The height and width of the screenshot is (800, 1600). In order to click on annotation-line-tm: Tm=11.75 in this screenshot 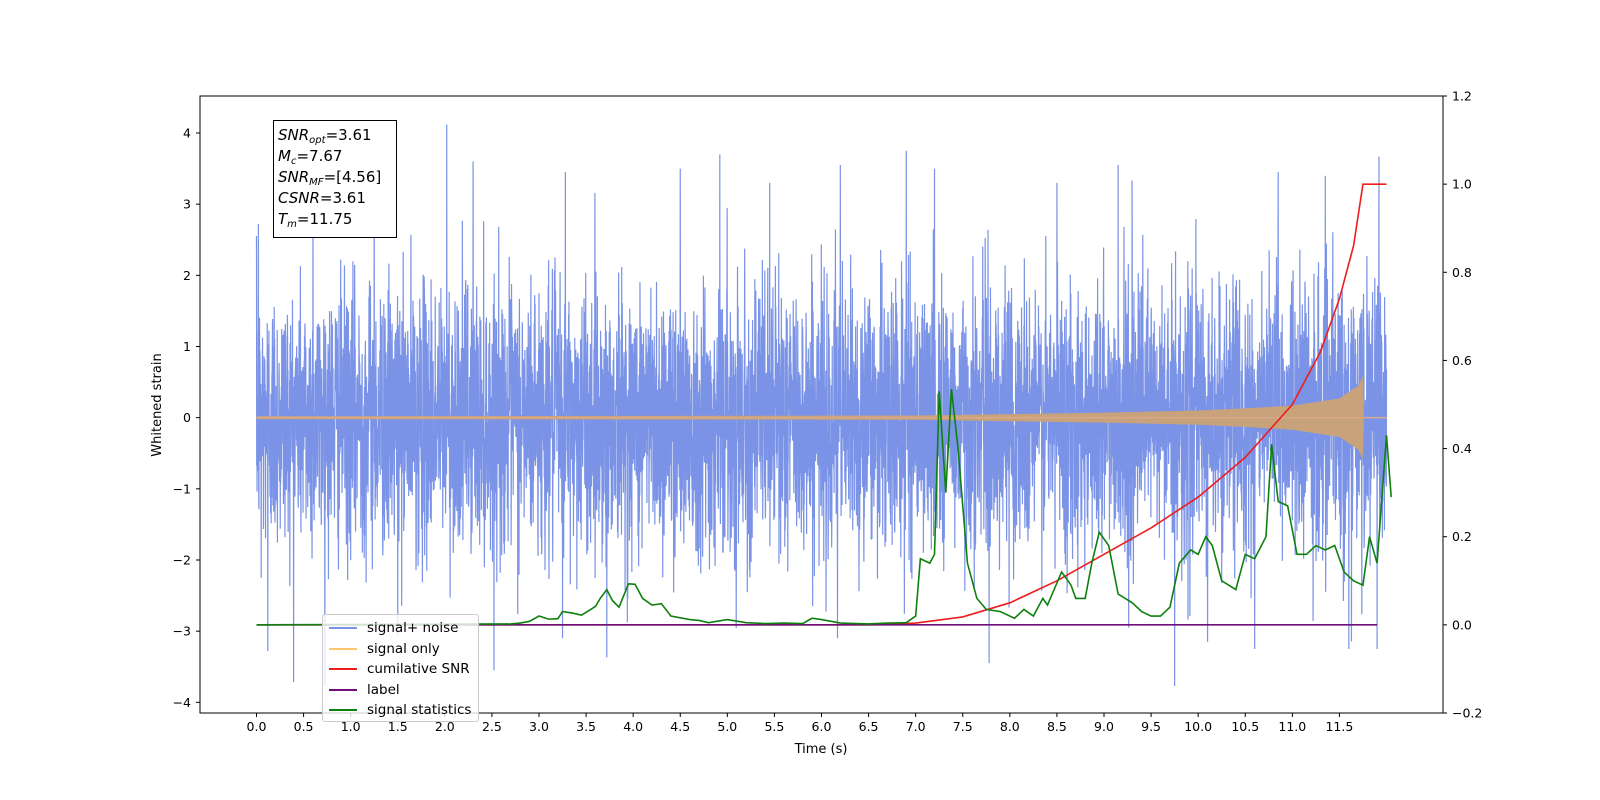, I will do `click(315, 220)`.